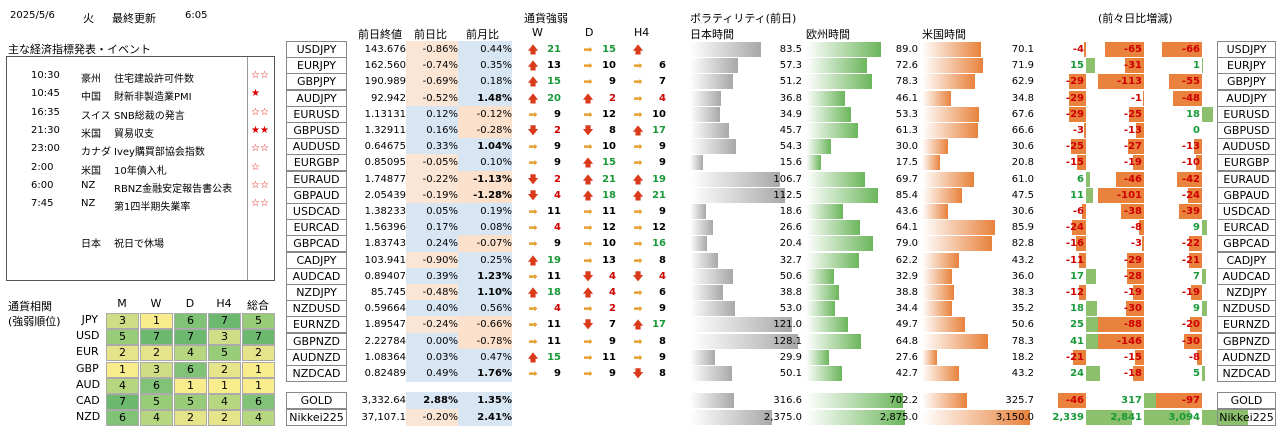 Image resolution: width=1281 pixels, height=432 pixels. Describe the element at coordinates (638, 373) in the screenshot. I see `h-arrow-icon: 🡇` at that location.